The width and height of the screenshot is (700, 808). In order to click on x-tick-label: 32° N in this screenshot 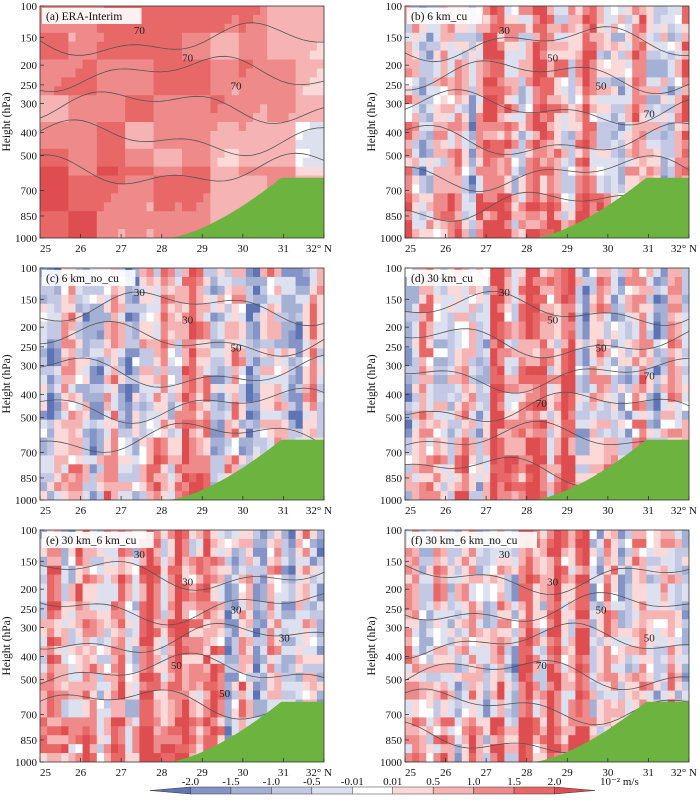, I will do `click(684, 511)`.